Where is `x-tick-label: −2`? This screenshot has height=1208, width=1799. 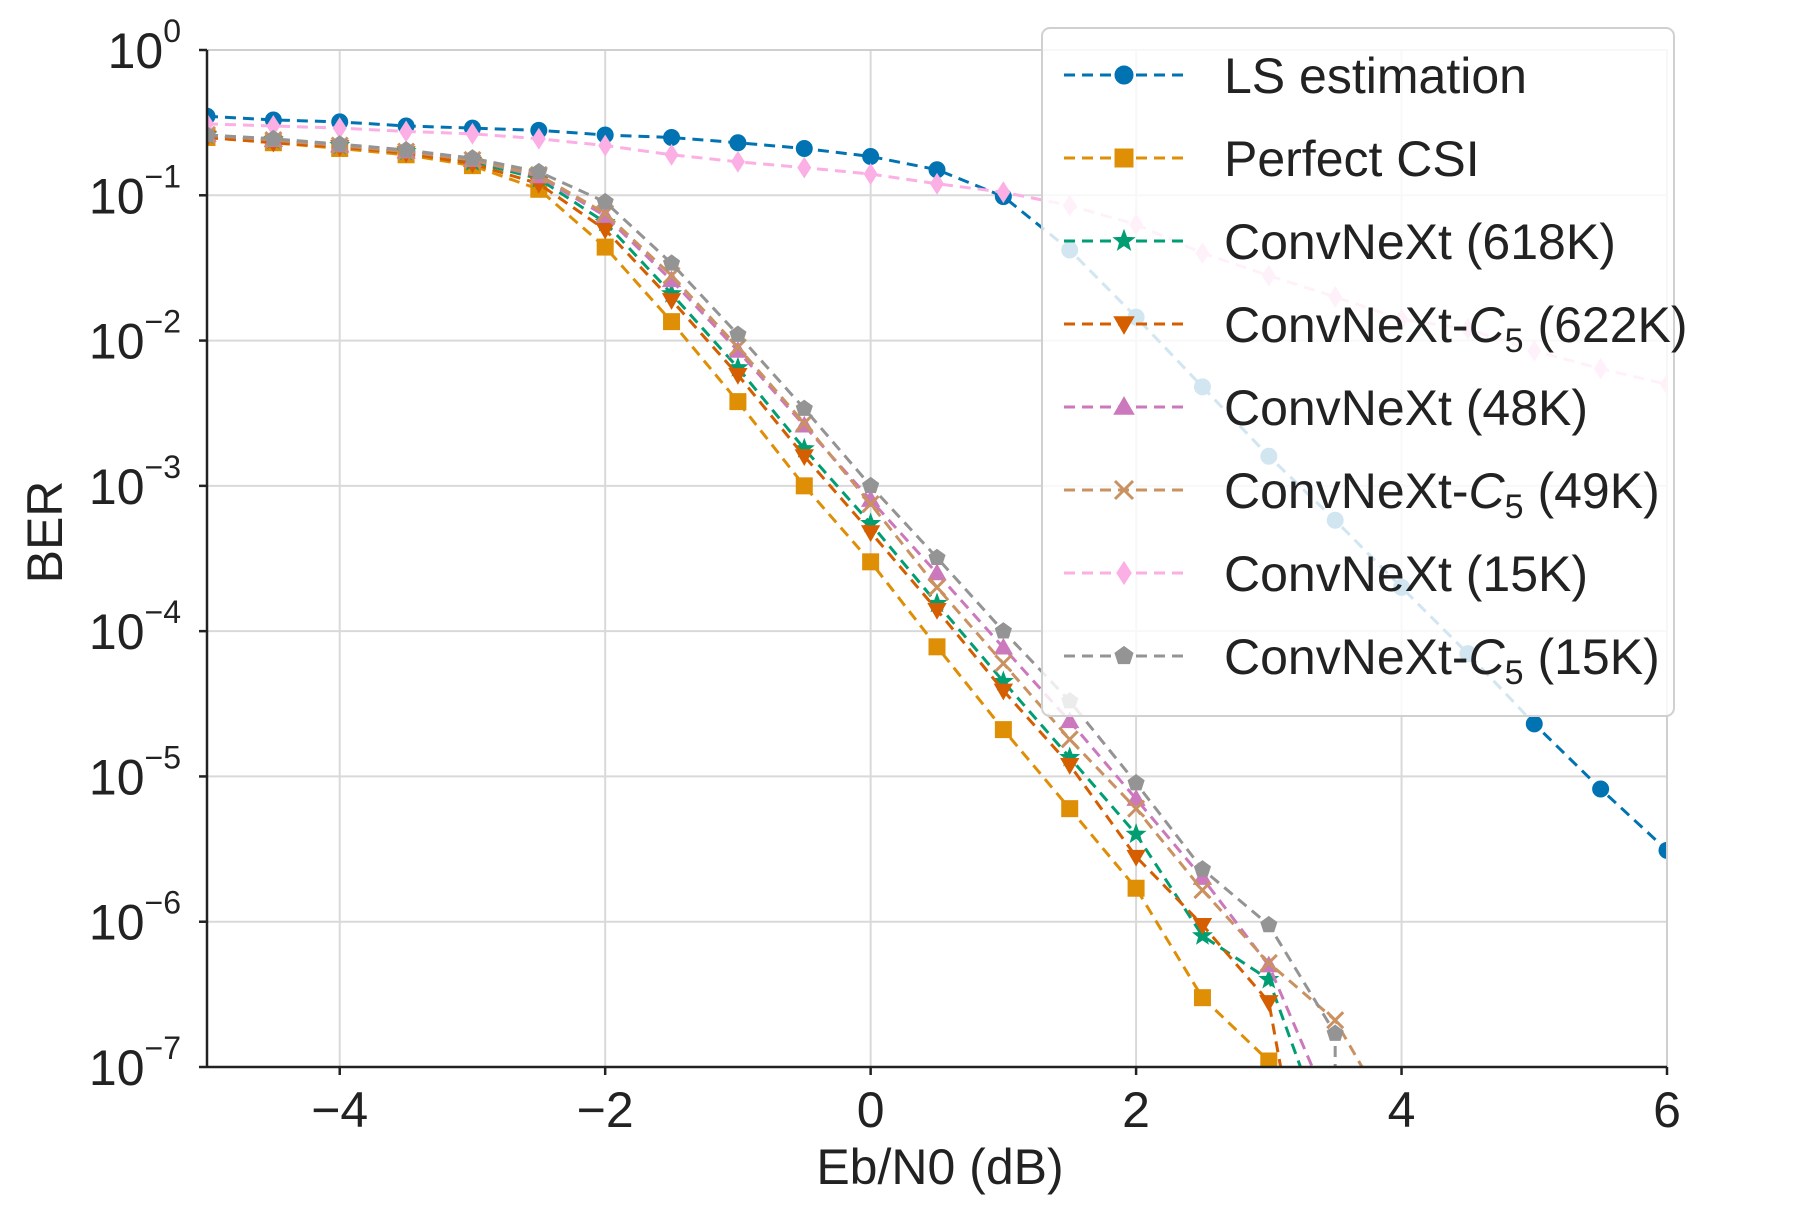
x-tick-label: −2 is located at coordinates (605, 1110).